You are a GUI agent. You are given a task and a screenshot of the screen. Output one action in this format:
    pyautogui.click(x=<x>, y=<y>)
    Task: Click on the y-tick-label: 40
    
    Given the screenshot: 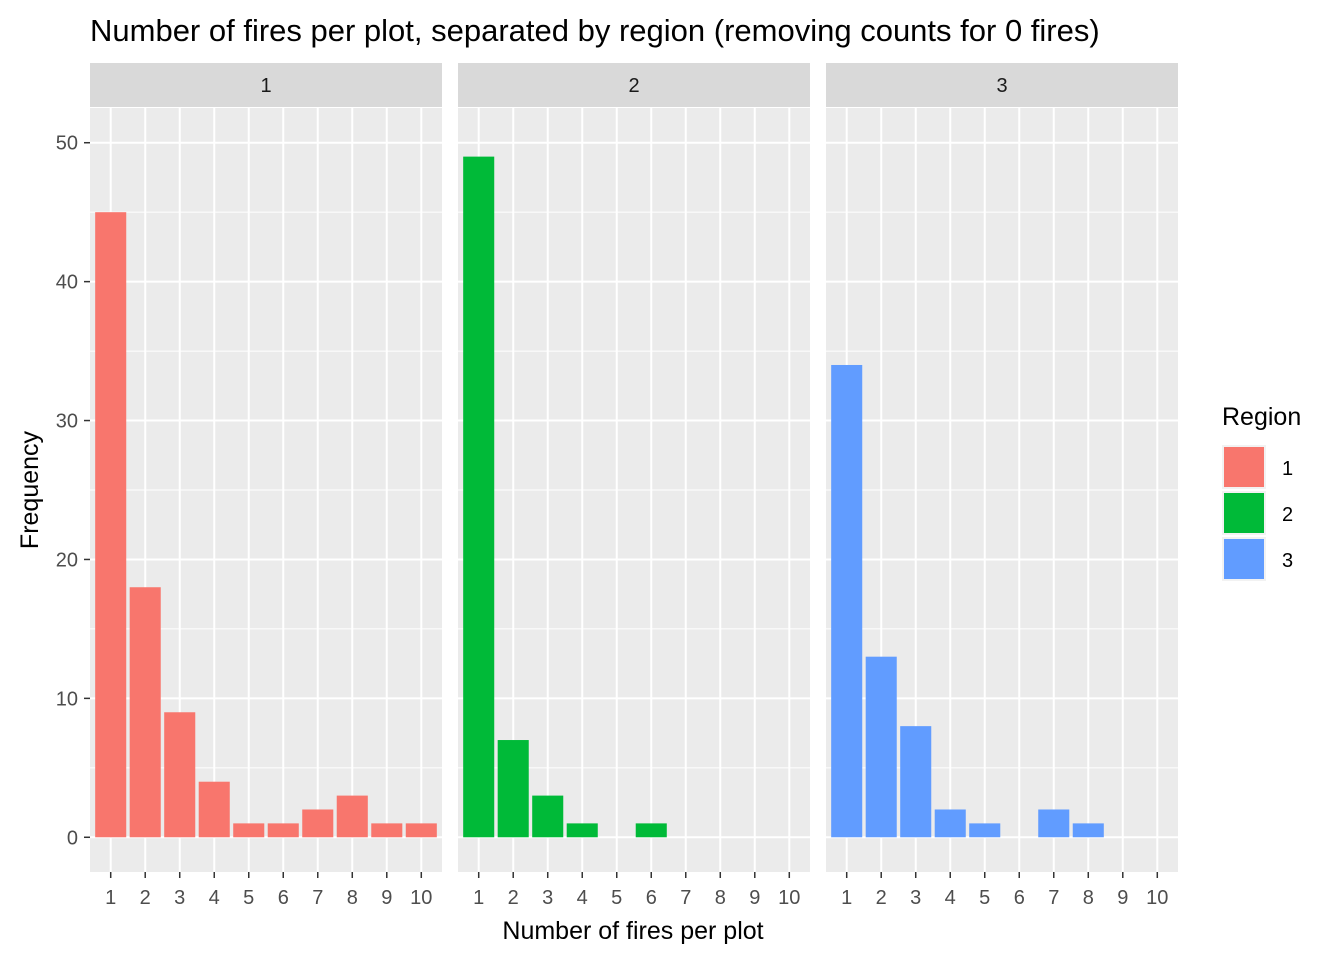 What is the action you would take?
    pyautogui.click(x=67, y=283)
    